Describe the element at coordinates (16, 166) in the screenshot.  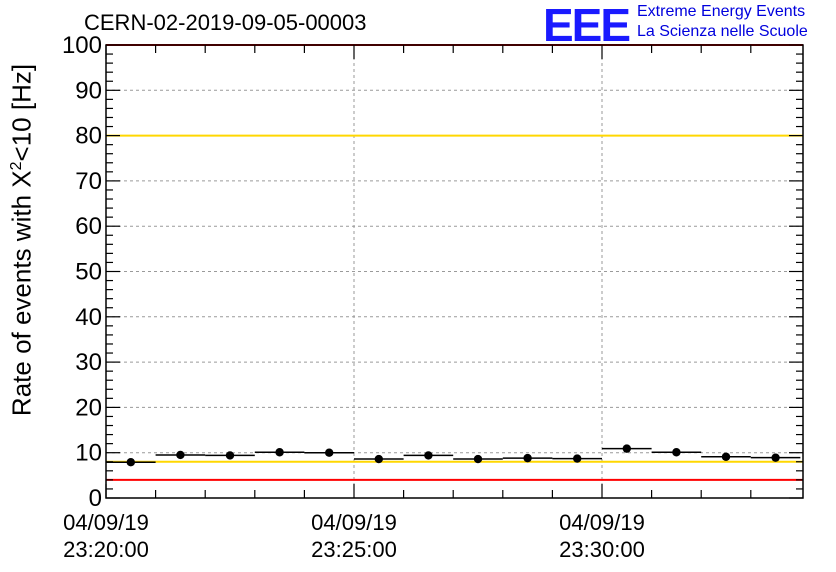
I see `y-axis-label-sup: 2` at that location.